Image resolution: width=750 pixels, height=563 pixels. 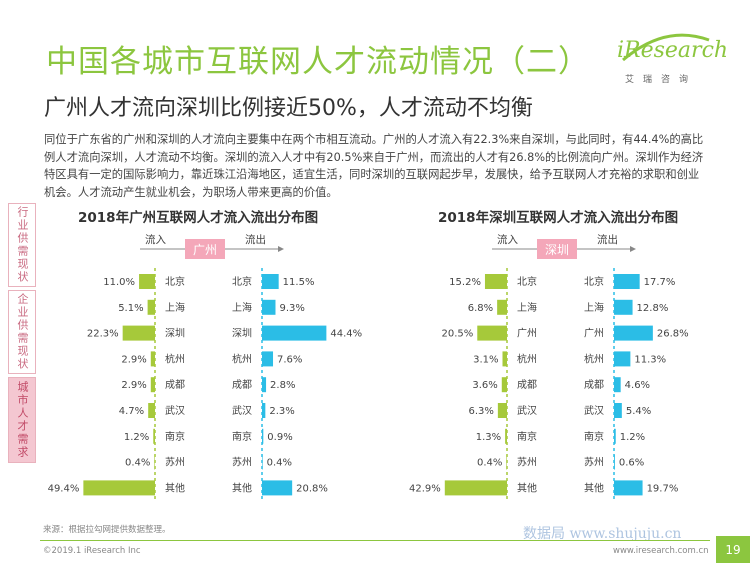 I want to click on gz-outflow-category: 其他, so click(x=242, y=487).